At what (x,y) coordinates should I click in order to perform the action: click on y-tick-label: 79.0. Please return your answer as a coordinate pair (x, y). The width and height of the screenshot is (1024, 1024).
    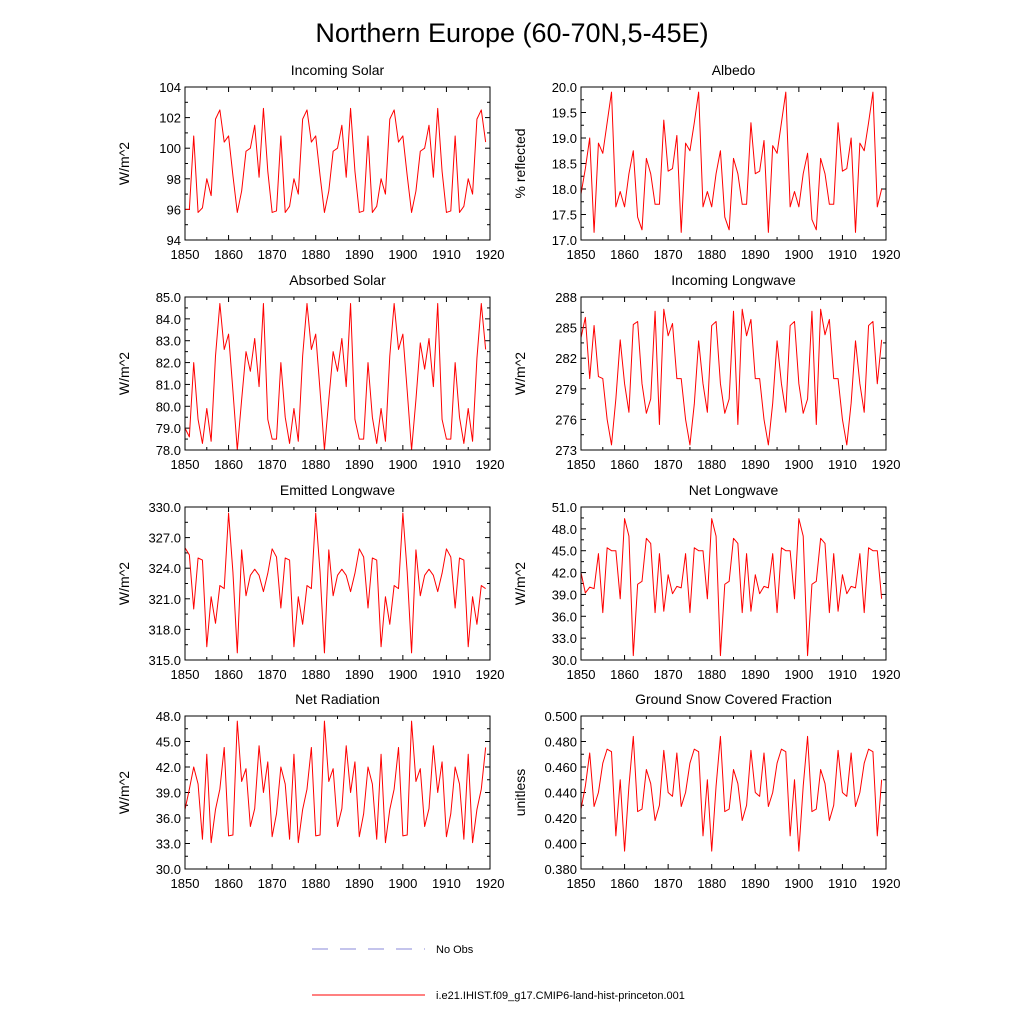
    Looking at the image, I should click on (168, 428).